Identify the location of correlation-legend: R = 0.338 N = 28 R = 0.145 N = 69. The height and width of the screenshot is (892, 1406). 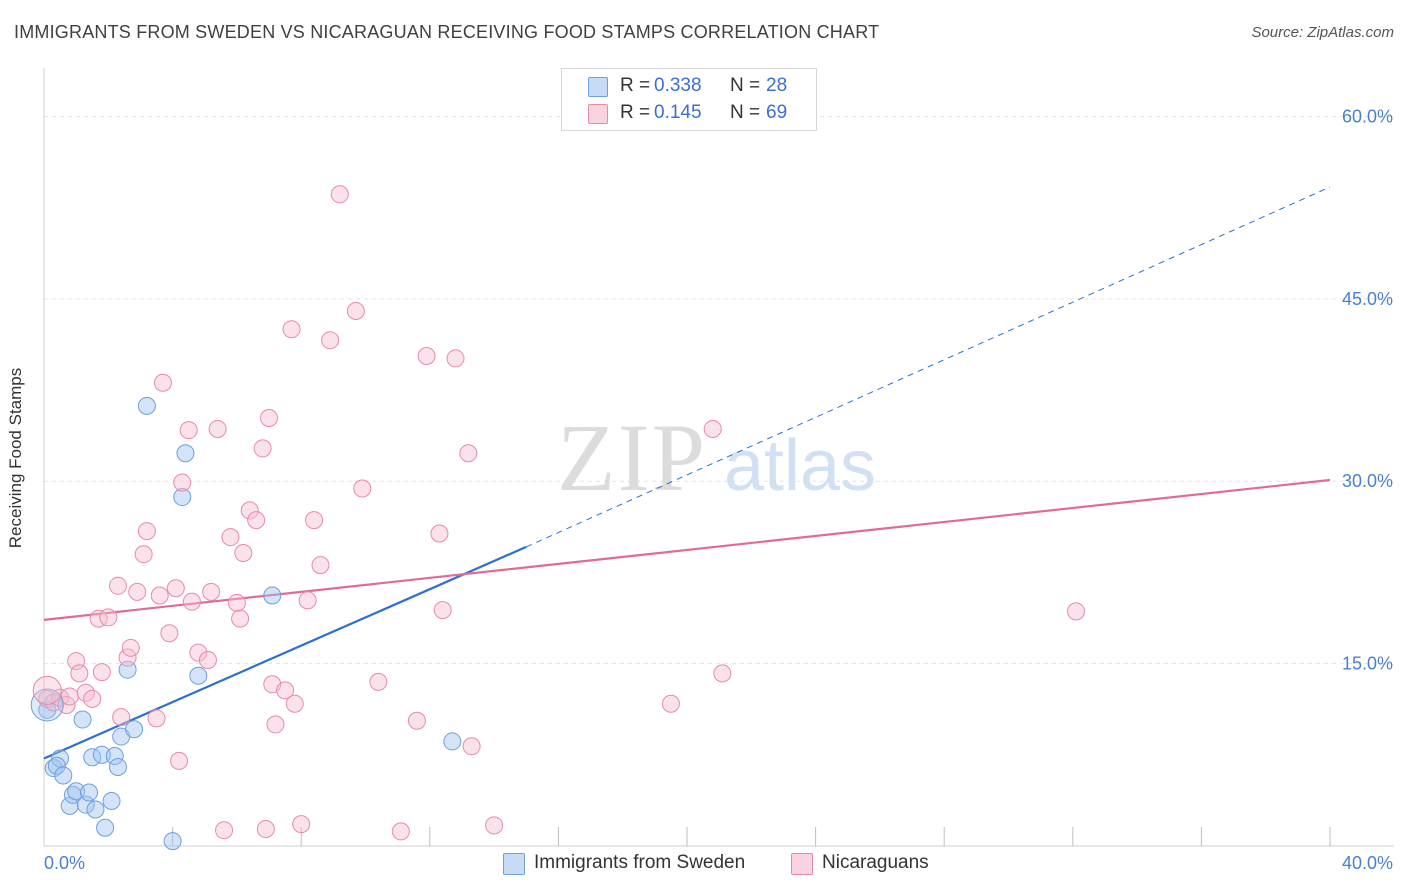
(689, 99).